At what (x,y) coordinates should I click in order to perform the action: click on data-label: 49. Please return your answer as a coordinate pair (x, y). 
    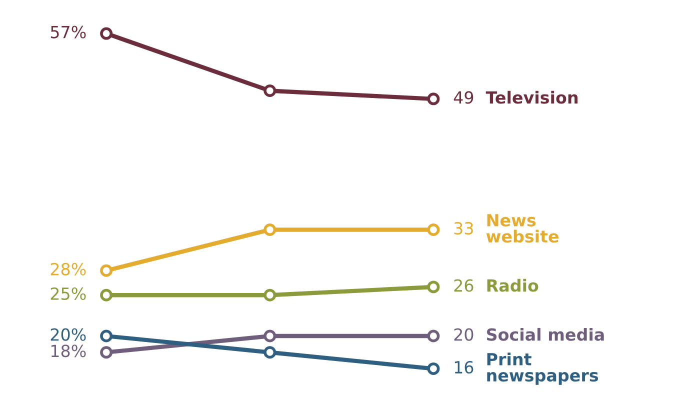
    Looking at the image, I should click on (464, 97).